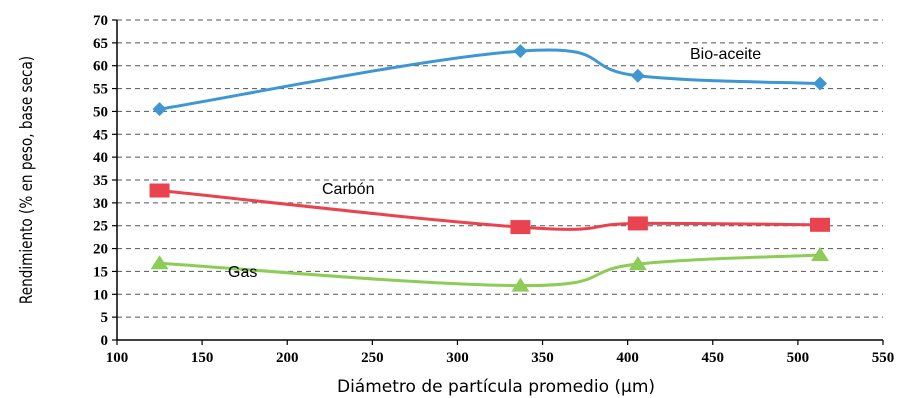 Image resolution: width=907 pixels, height=398 pixels. I want to click on y-tick-label: 65, so click(100, 44).